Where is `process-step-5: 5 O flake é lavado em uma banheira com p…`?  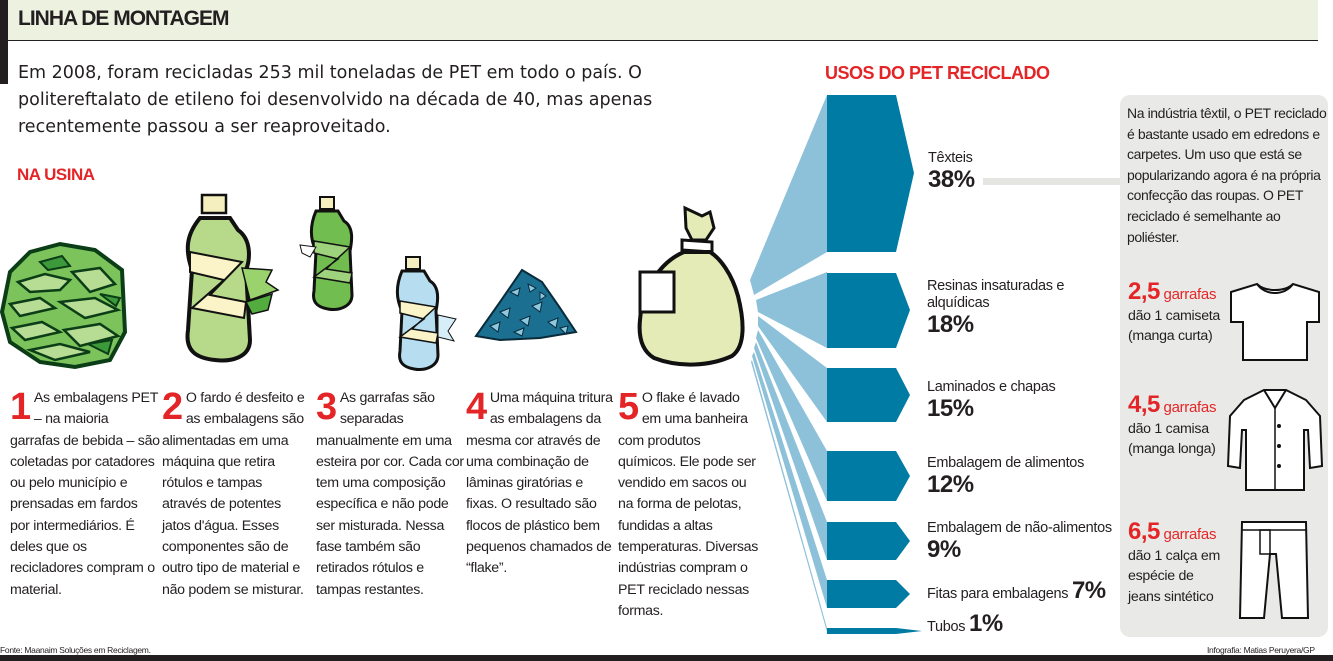
process-step-5: 5 O flake é lavado em uma banheira com p… is located at coordinates (689, 505).